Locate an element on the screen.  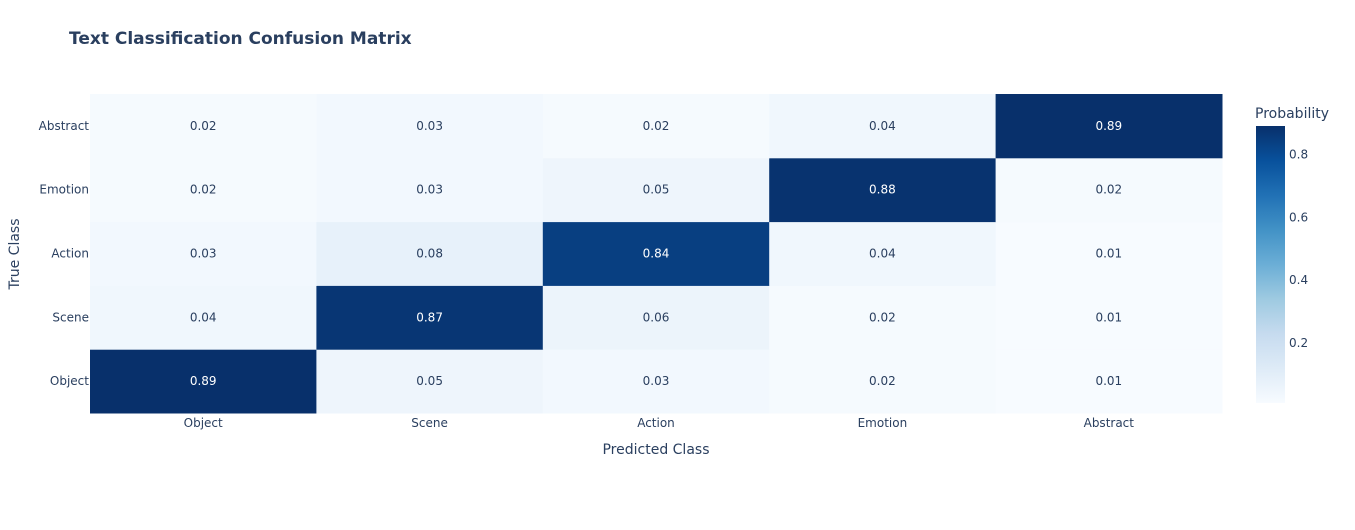
x-tick-label: Abstract is located at coordinates (1109, 423).